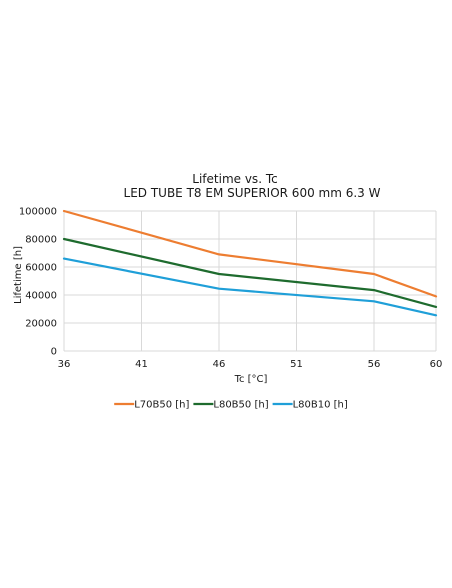 The image size is (452, 588). I want to click on y-tick-label: 0, so click(54, 352).